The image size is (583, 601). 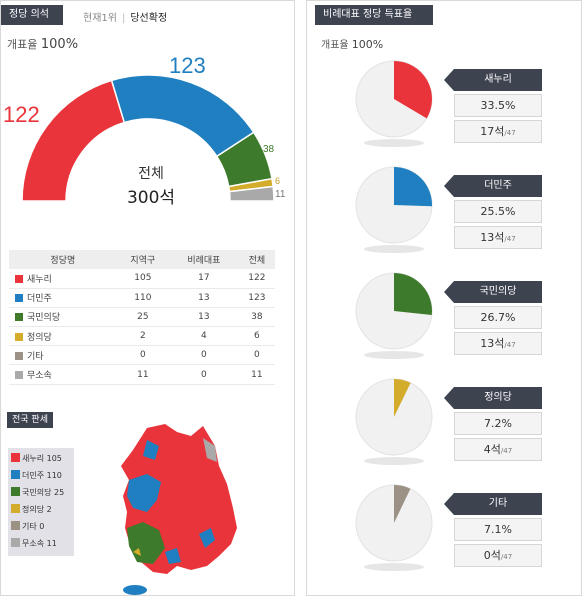 What do you see at coordinates (42, 44) in the screenshot?
I see `counting-rate: 개표율 100%` at bounding box center [42, 44].